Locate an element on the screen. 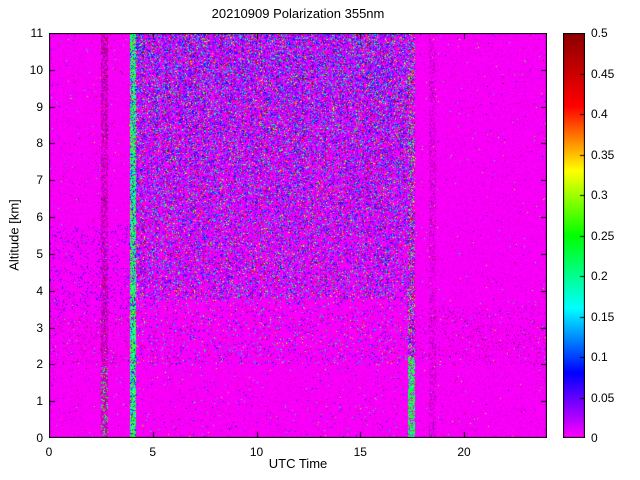 The height and width of the screenshot is (480, 640). y-tick-label: 5 is located at coordinates (39, 253).